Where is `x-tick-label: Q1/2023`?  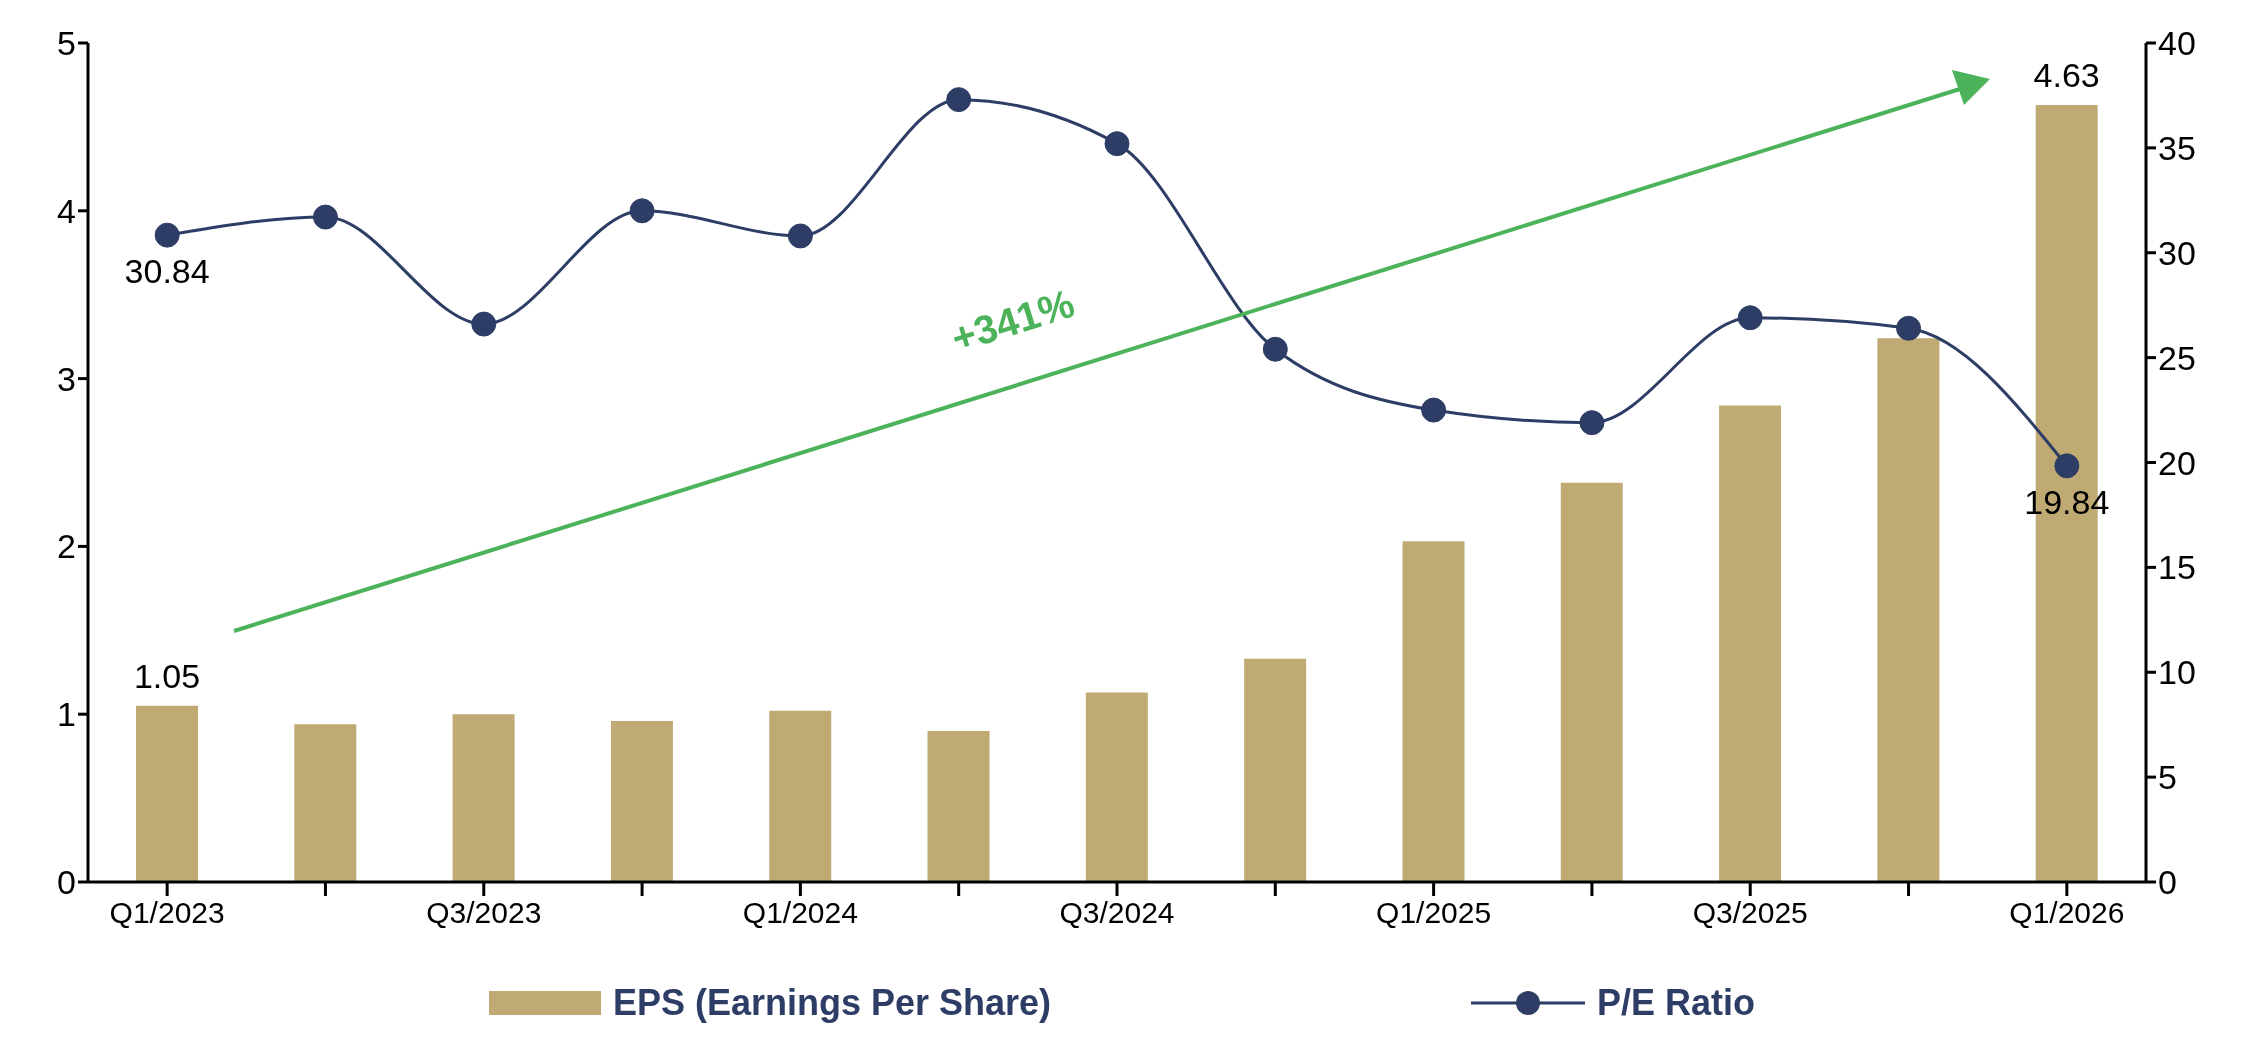 x-tick-label: Q1/2023 is located at coordinates (167, 913).